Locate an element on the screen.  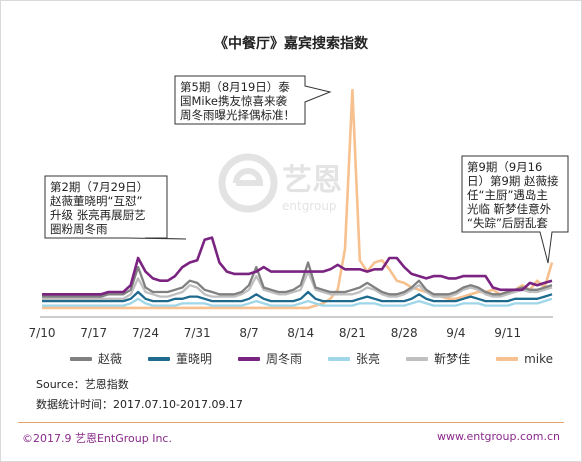
callout-line: 第9期（9月16 is located at coordinates (504, 167).